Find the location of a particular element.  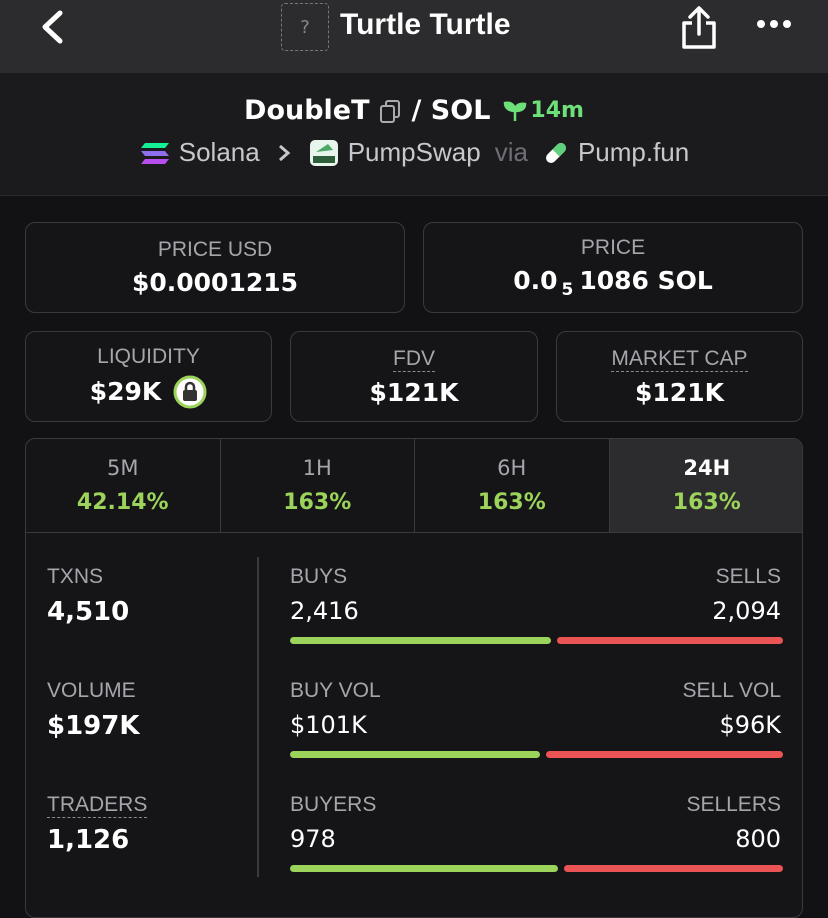

timeframe-tab: 1H 163% is located at coordinates (318, 485).